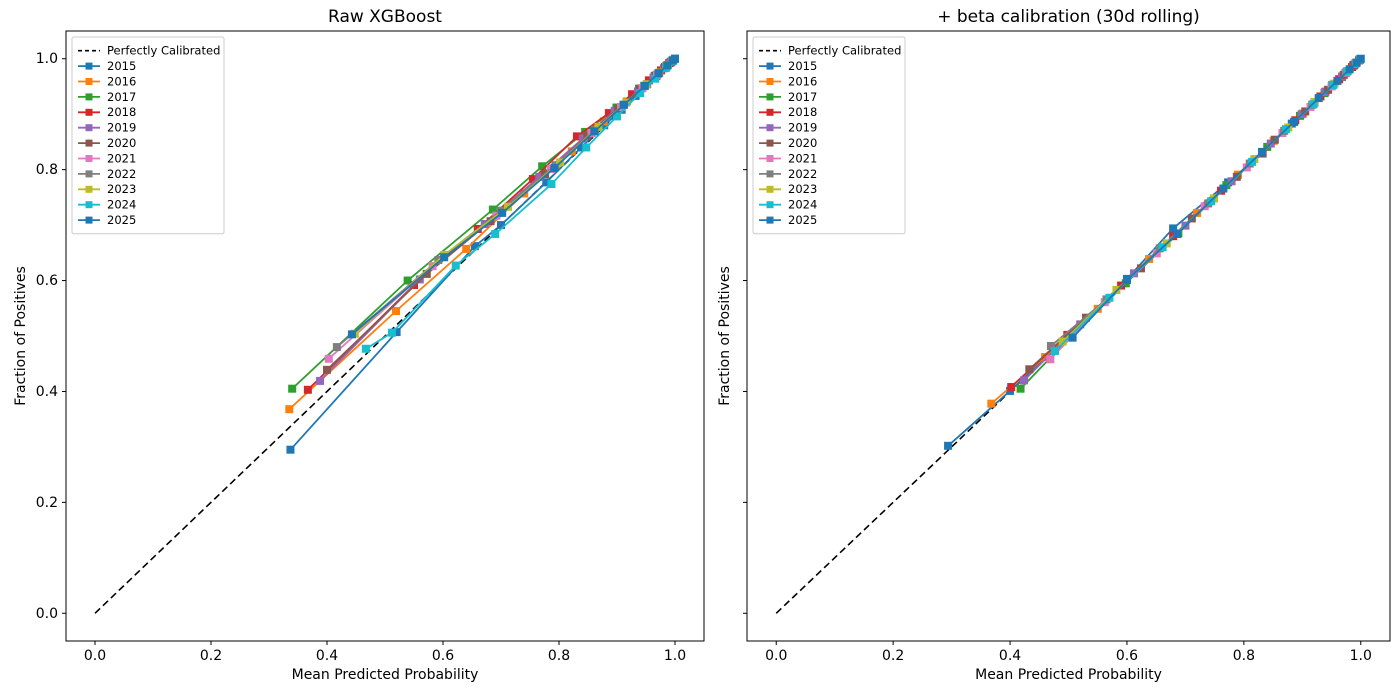  Describe the element at coordinates (328, 358) in the screenshot. I see `series-marker-2021` at that location.